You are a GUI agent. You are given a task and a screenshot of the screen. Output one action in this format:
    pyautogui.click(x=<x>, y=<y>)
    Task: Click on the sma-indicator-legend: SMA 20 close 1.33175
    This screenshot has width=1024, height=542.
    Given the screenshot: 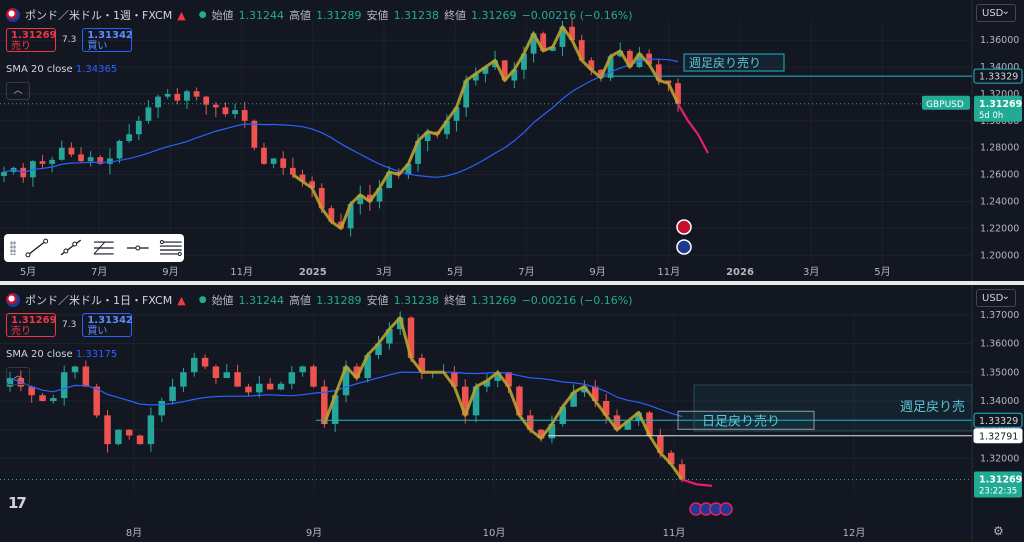 What is the action you would take?
    pyautogui.click(x=61, y=354)
    